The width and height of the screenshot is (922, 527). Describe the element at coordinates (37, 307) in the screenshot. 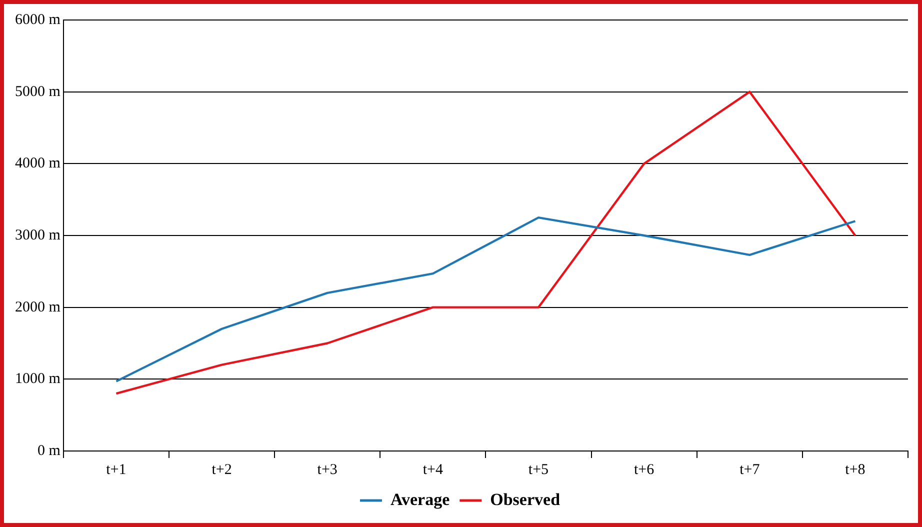

I see `y-tick-label: 2000 m` at that location.